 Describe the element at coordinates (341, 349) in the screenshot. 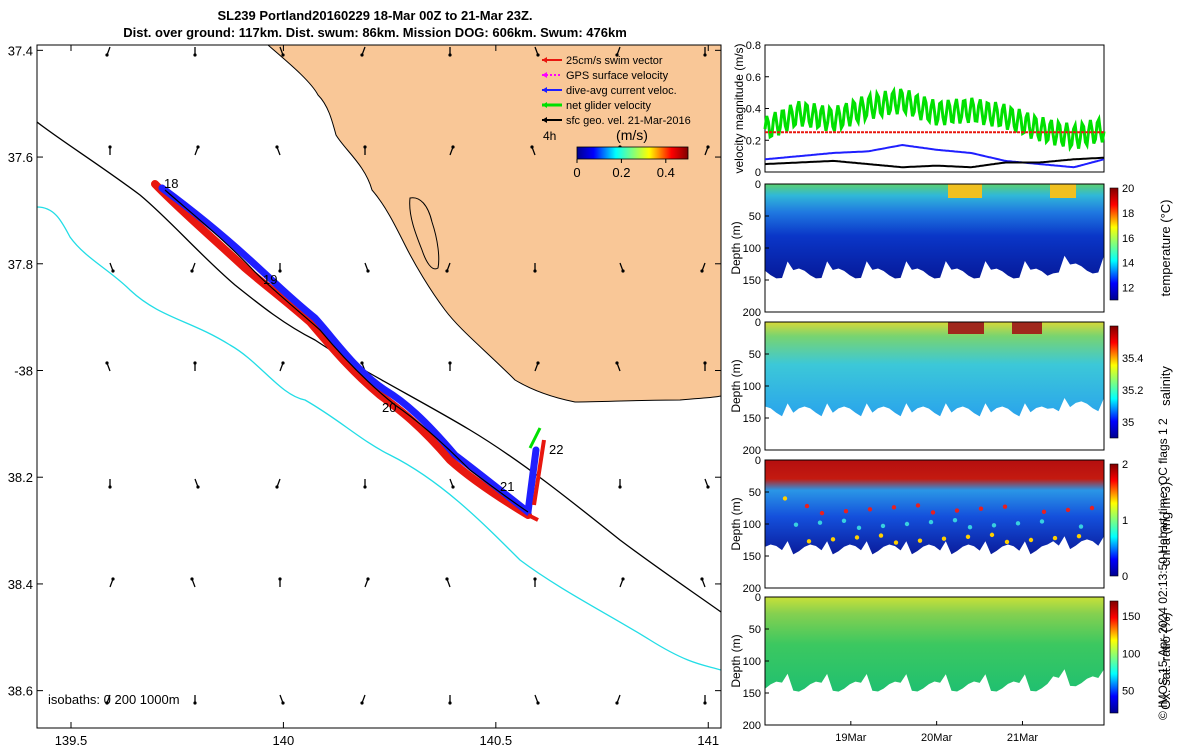

I see `track-red-swim` at that location.